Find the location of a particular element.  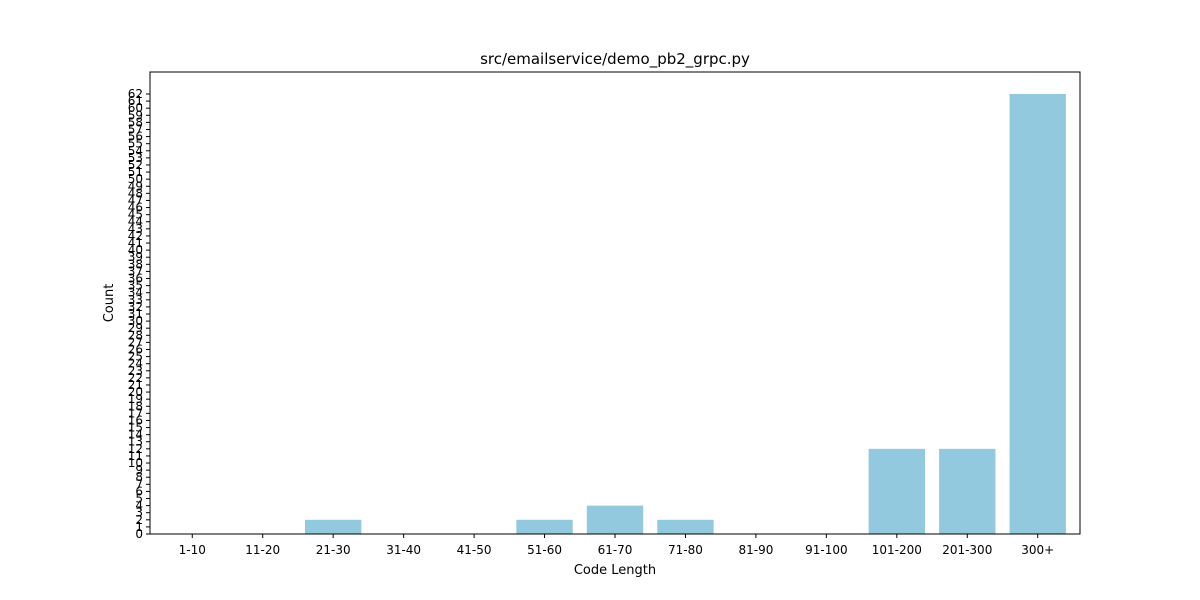

y-tick-label: 29 is located at coordinates (135, 328).